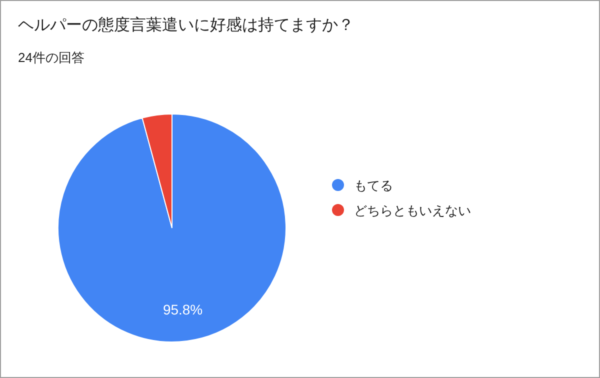 This screenshot has height=378, width=600. Describe the element at coordinates (412, 210) in the screenshot. I see `legend-label: どちらともいえない` at that location.